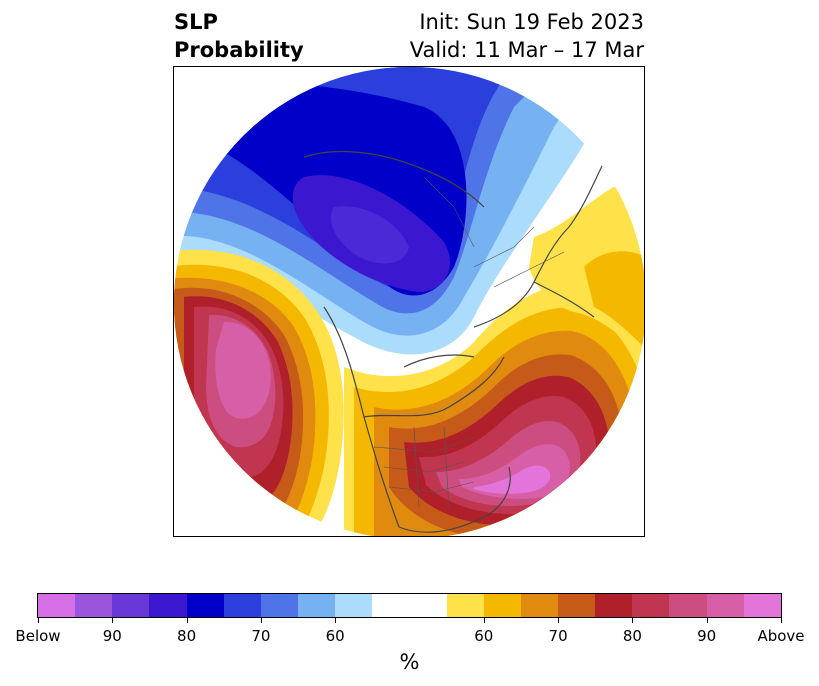 The width and height of the screenshot is (819, 686). What do you see at coordinates (469, 342) in the screenshot?
I see `borders` at bounding box center [469, 342].